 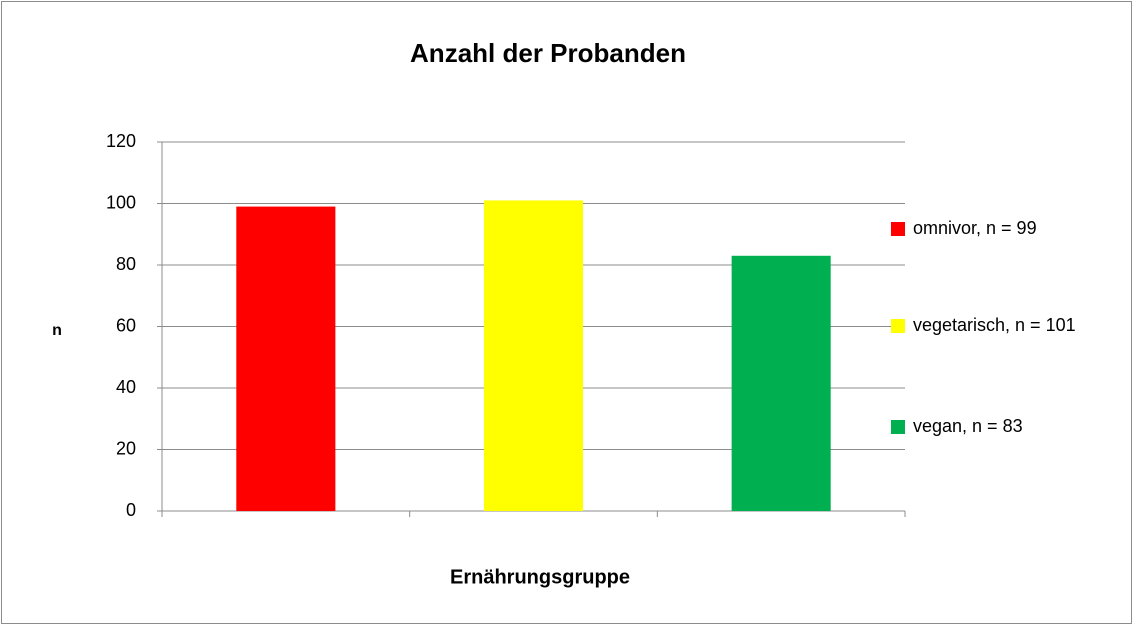 I want to click on y-tick-label: 0, so click(x=131, y=510).